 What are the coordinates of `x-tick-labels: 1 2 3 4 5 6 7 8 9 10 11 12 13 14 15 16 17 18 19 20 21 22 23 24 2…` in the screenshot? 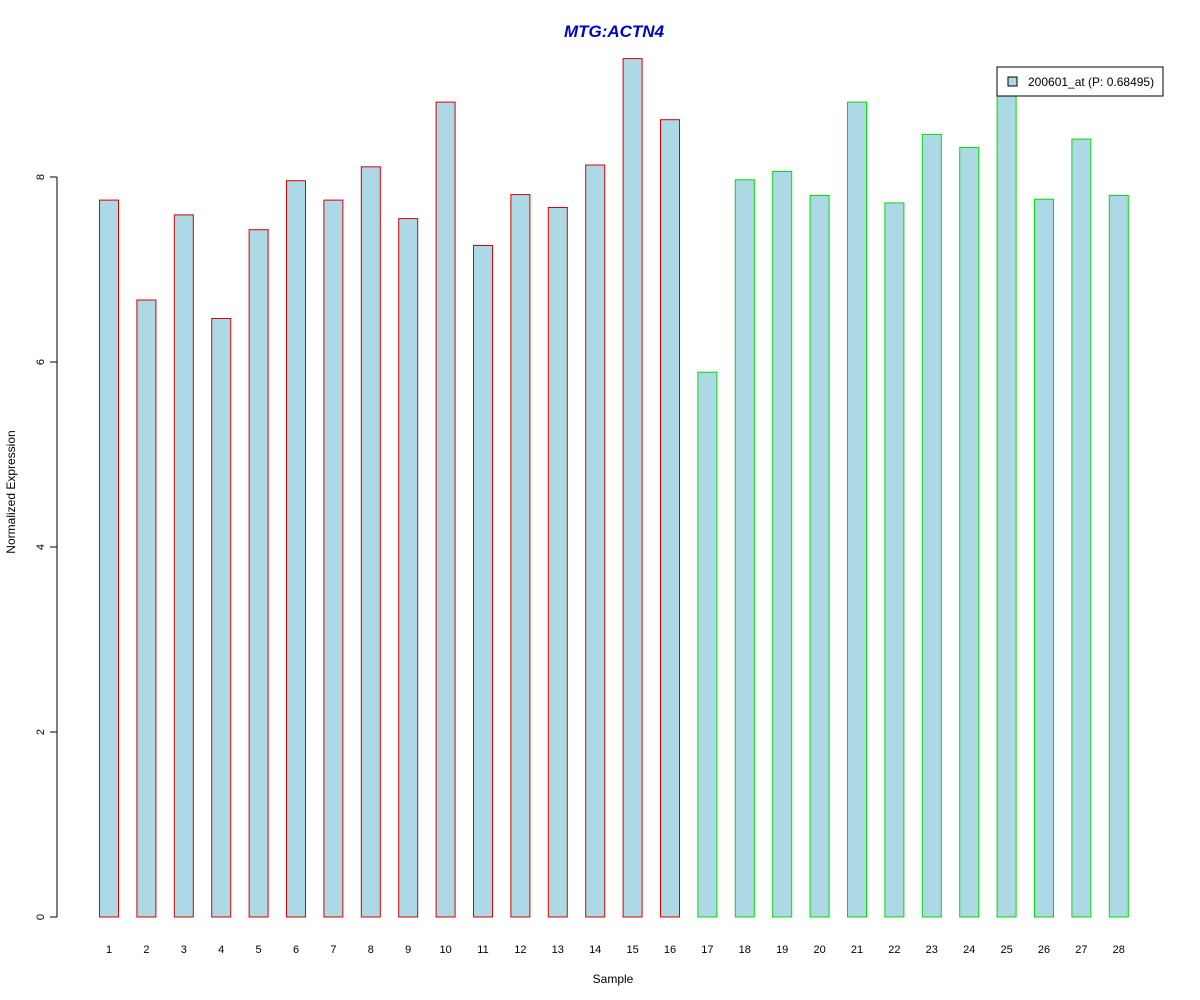 It's located at (615, 950).